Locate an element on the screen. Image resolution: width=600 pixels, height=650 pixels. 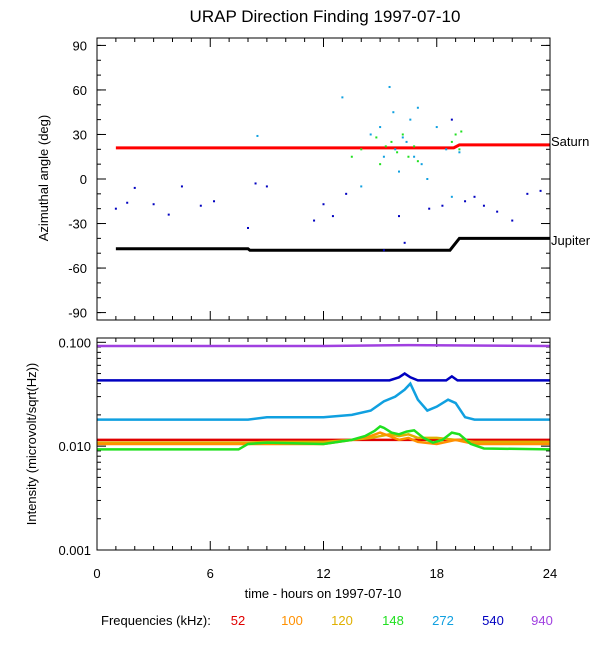
y-tick-label: 30 is located at coordinates (80, 134).